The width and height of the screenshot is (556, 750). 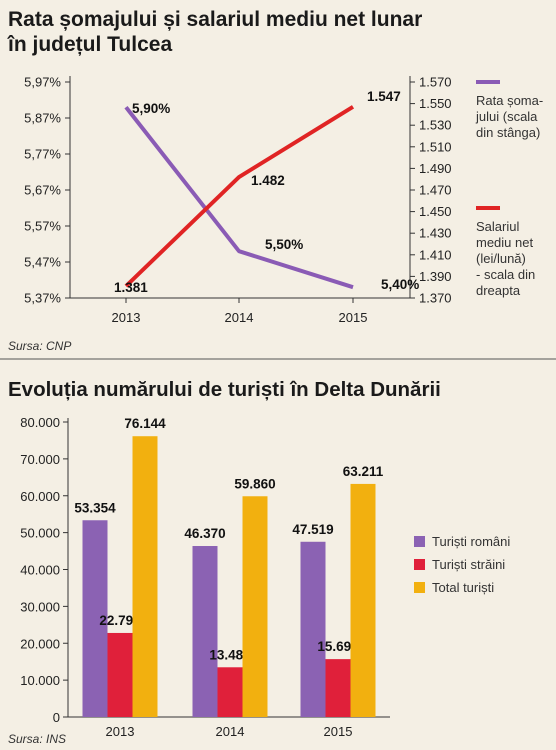 What do you see at coordinates (468, 564) in the screenshot?
I see `chart2-legend-label: Turiști străini` at bounding box center [468, 564].